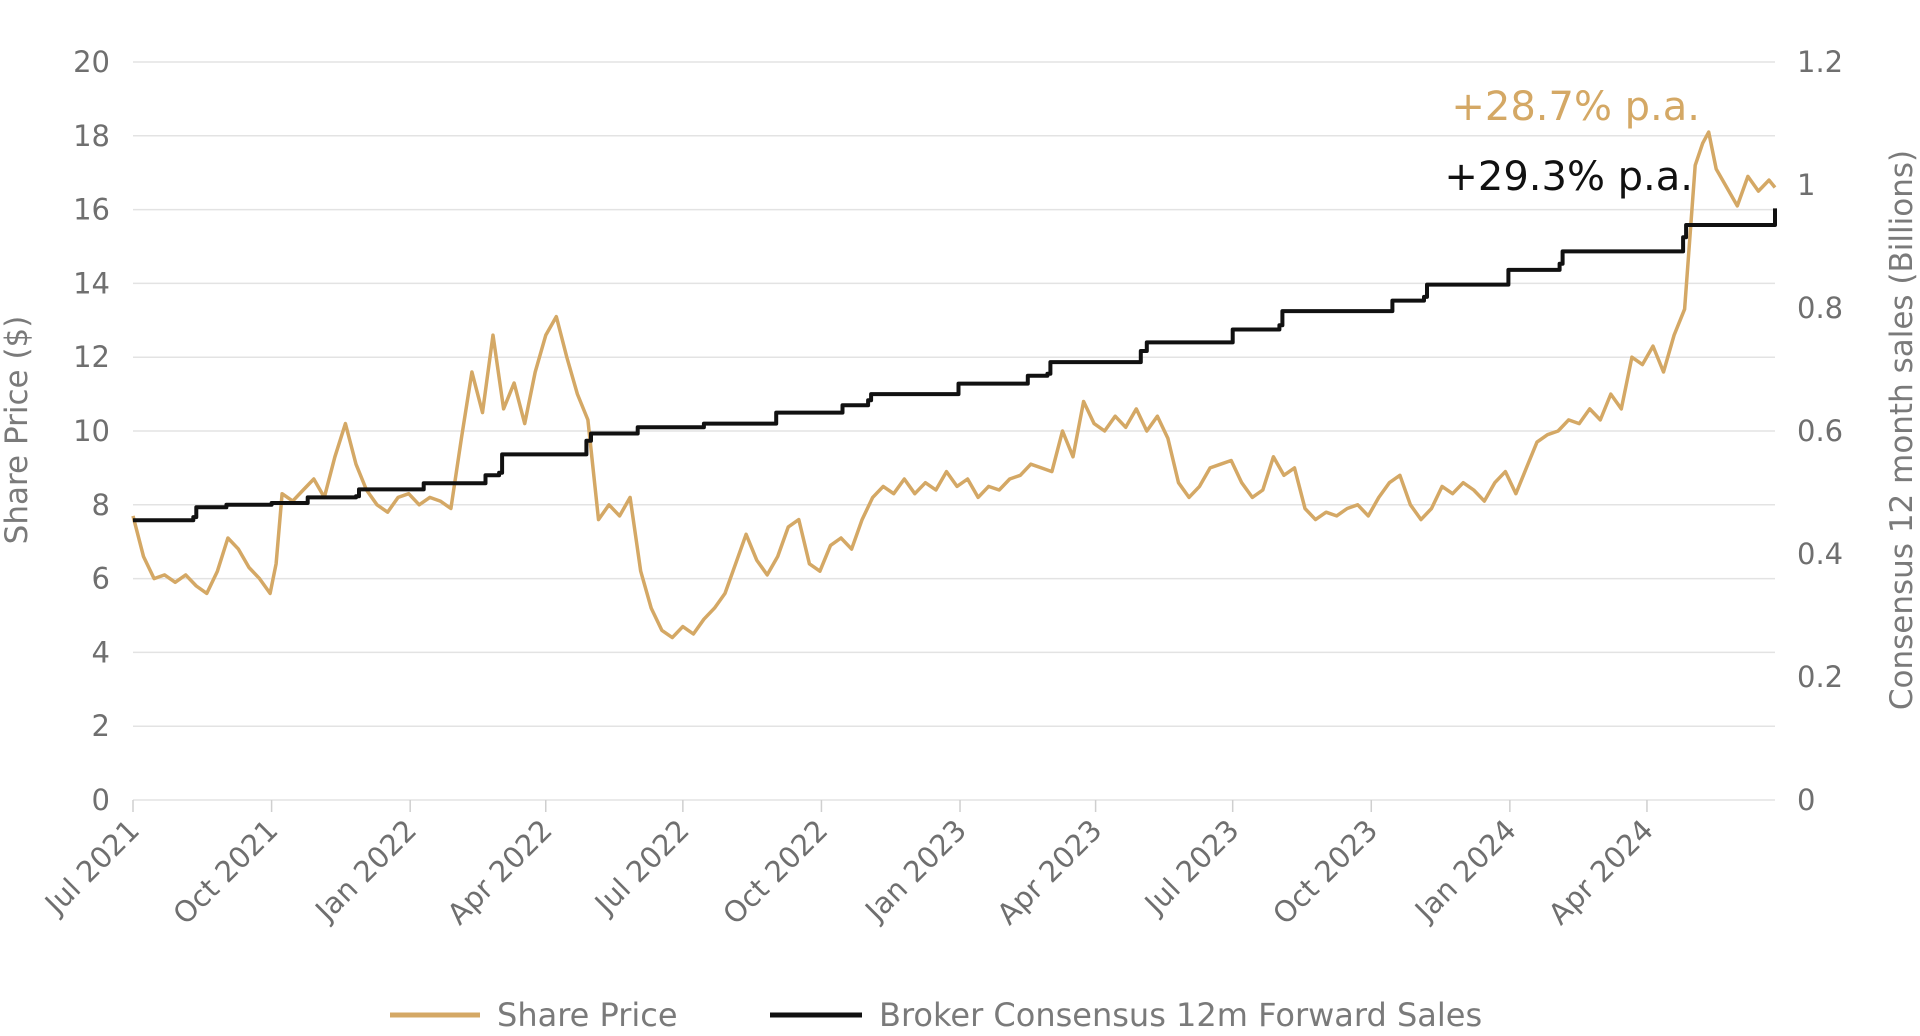 The height and width of the screenshot is (1036, 1920). What do you see at coordinates (1191, 867) in the screenshot?
I see `x-tick-label: Jul 2023` at bounding box center [1191, 867].